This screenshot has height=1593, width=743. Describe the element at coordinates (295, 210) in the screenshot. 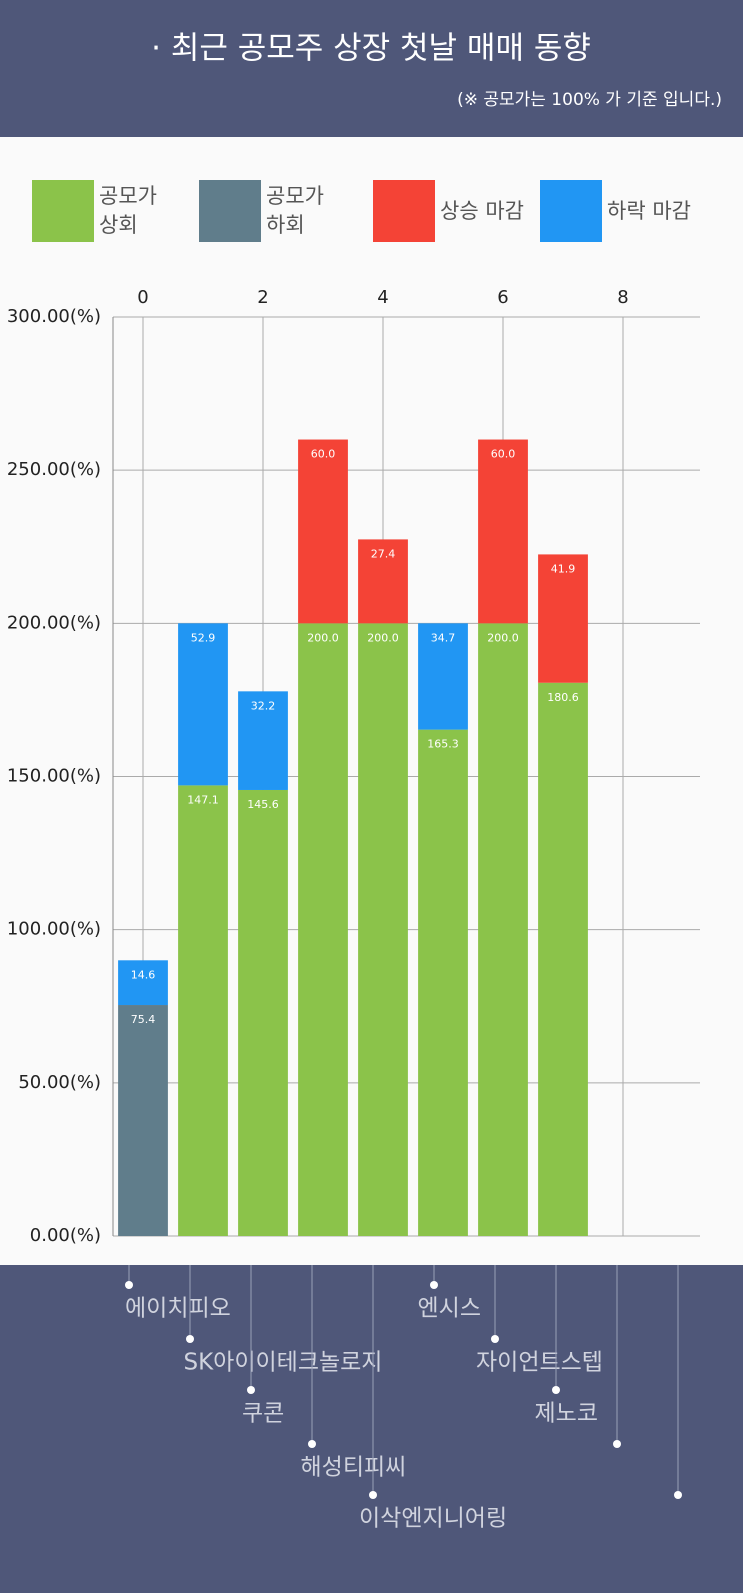

I see `legend-label: 공모가 하회` at that location.